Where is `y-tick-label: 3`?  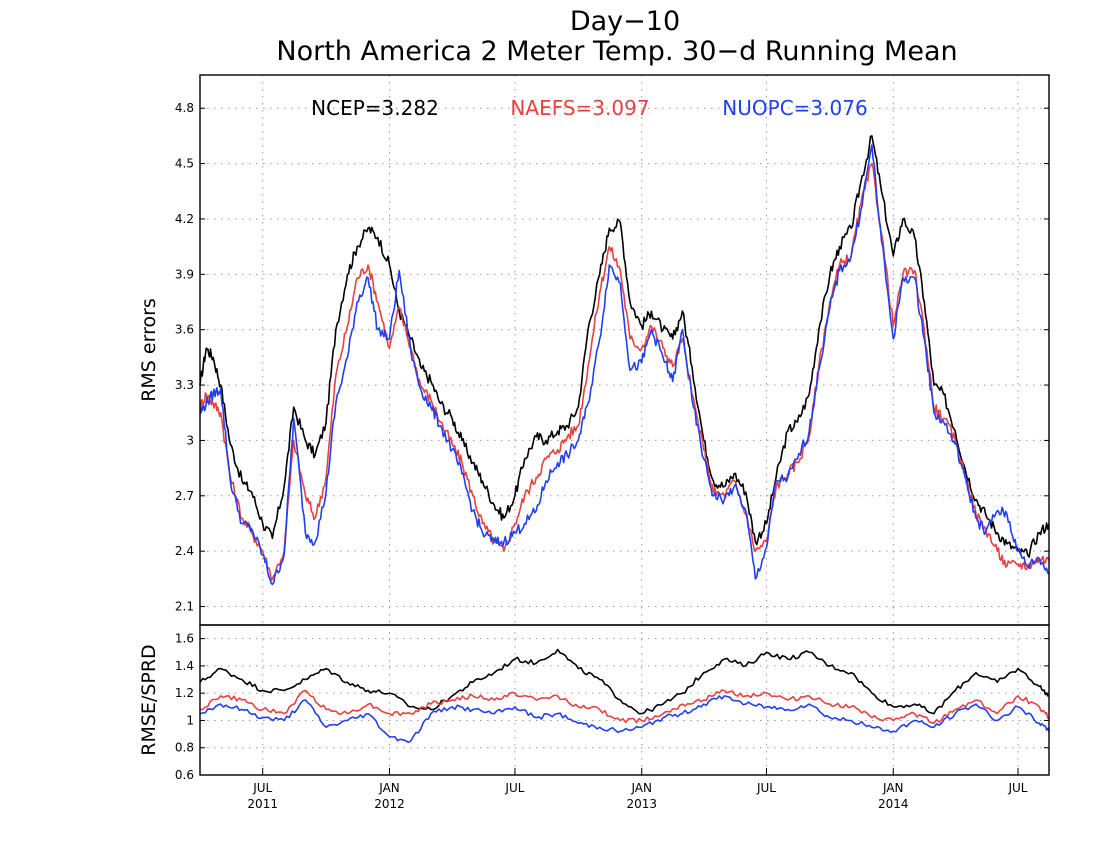
y-tick-label: 3 is located at coordinates (190, 440).